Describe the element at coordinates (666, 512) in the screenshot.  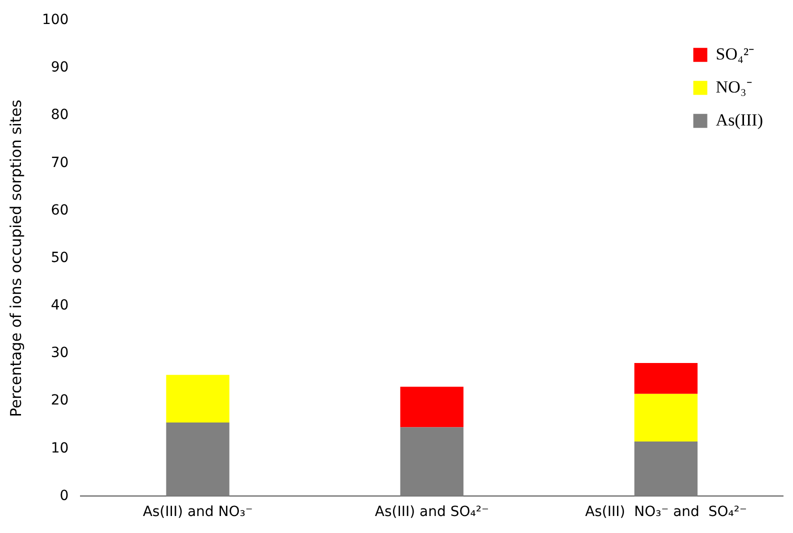
I see `x-tick-label: As(III) NO₃⁻ and SO₄²⁻` at that location.